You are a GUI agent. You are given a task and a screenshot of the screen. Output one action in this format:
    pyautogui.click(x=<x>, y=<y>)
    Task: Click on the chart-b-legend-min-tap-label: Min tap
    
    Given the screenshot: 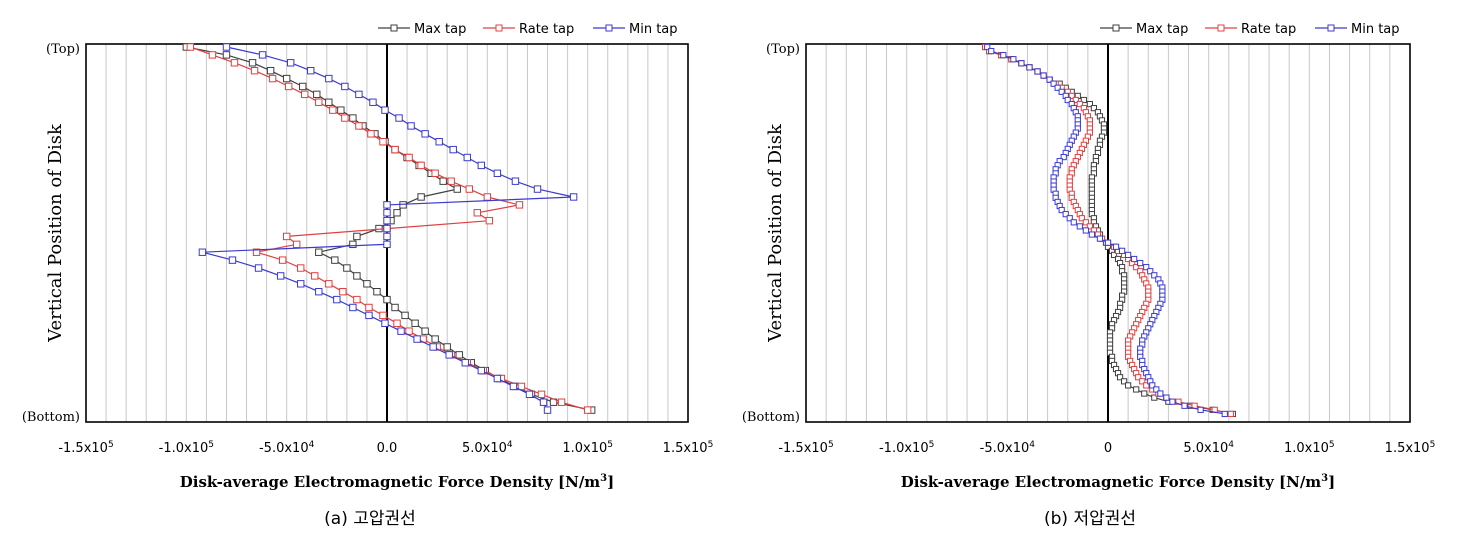 What is the action you would take?
    pyautogui.click(x=1375, y=29)
    